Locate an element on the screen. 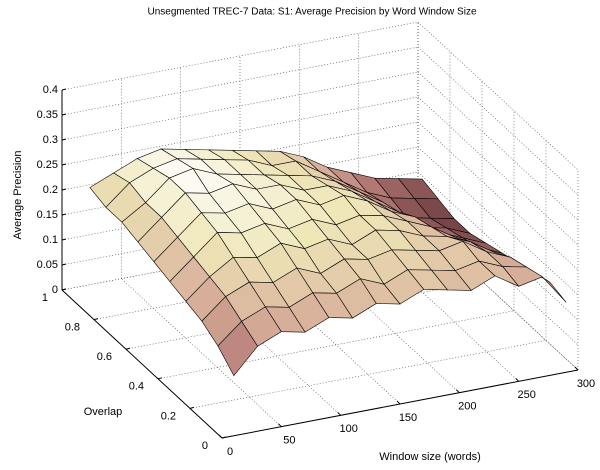 The width and height of the screenshot is (600, 470). z-tick-label: 0.3 is located at coordinates (50, 140).